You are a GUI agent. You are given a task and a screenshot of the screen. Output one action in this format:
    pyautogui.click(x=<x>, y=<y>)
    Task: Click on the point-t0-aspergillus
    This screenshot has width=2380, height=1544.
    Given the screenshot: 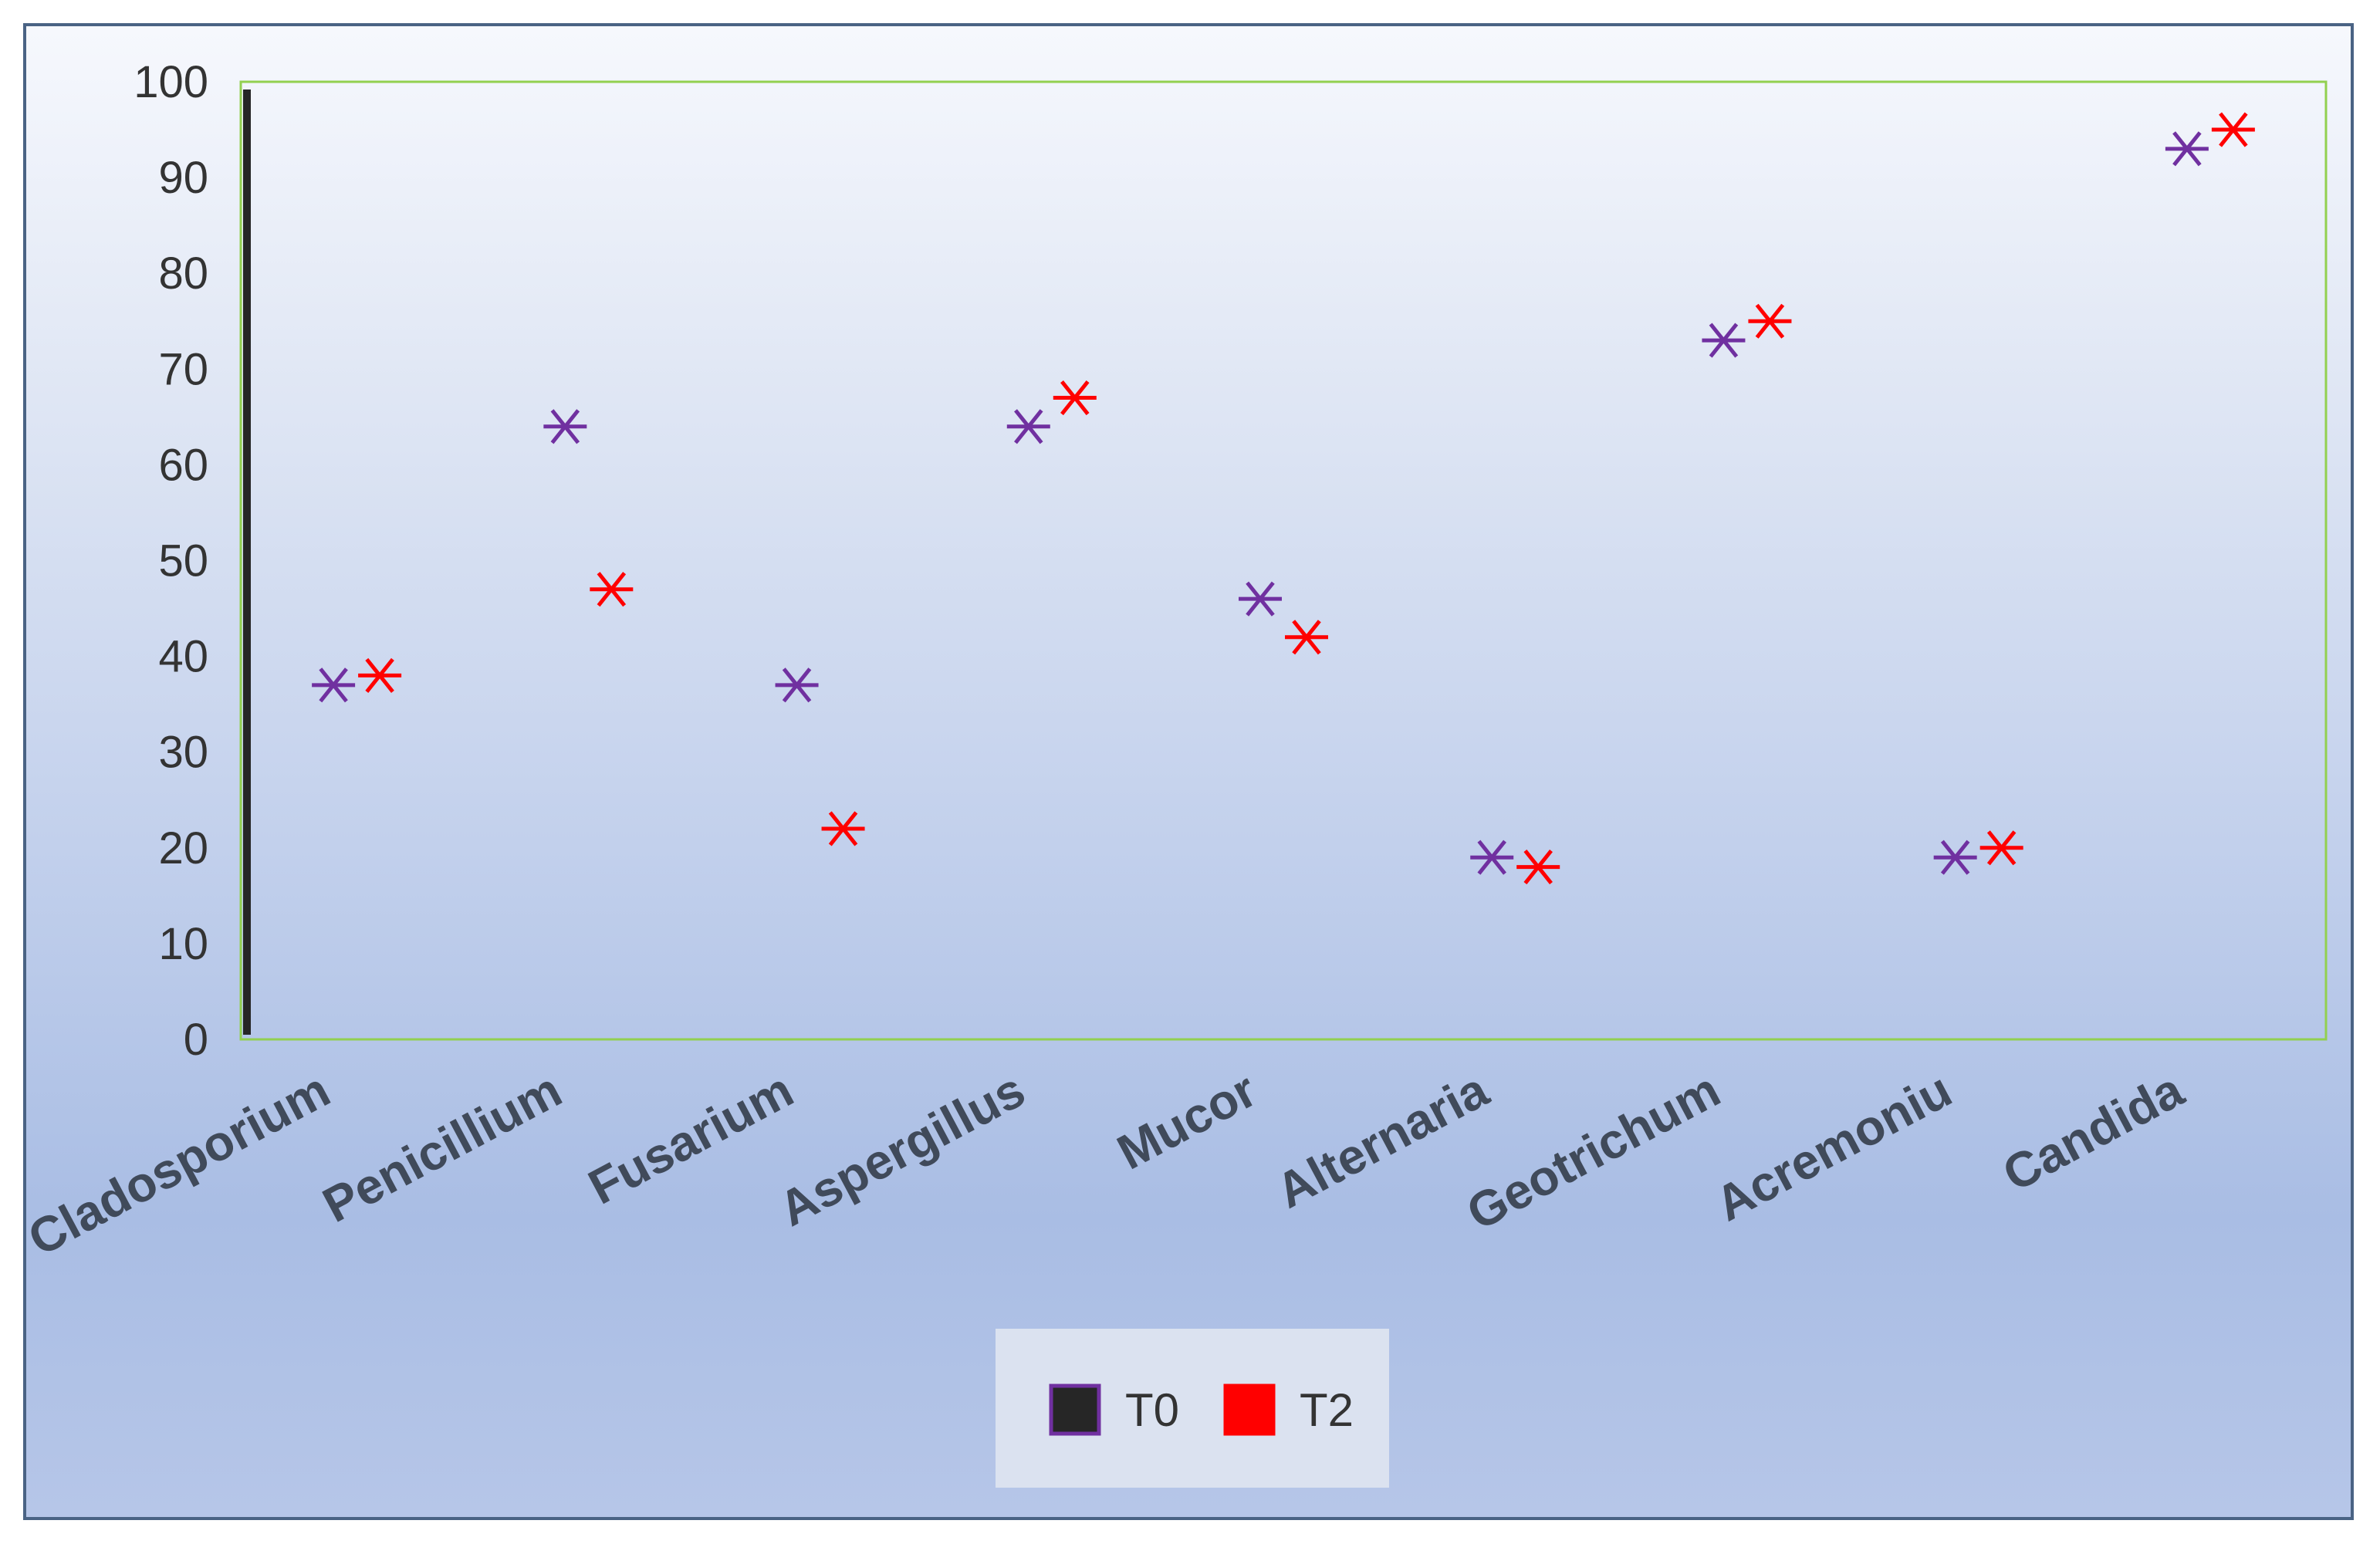 What is the action you would take?
    pyautogui.click(x=1028, y=426)
    